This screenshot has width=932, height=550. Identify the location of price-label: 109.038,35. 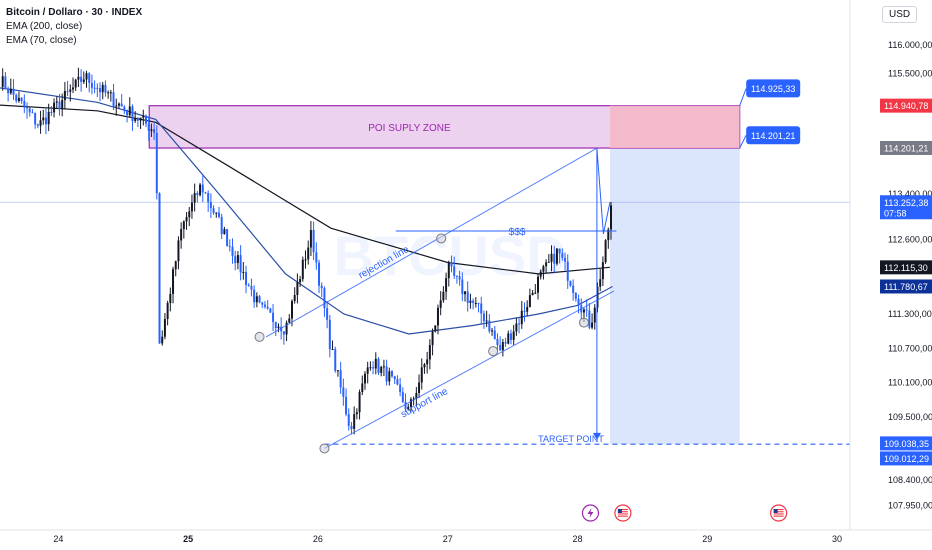
(906, 443).